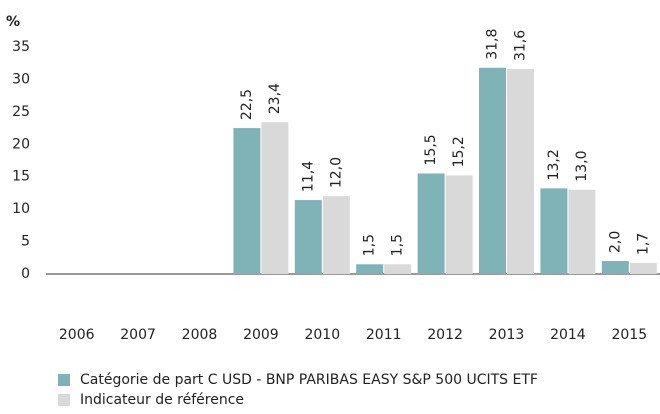 This screenshot has width=660, height=414. Describe the element at coordinates (21, 144) in the screenshot. I see `y-tick-label: 20` at that location.